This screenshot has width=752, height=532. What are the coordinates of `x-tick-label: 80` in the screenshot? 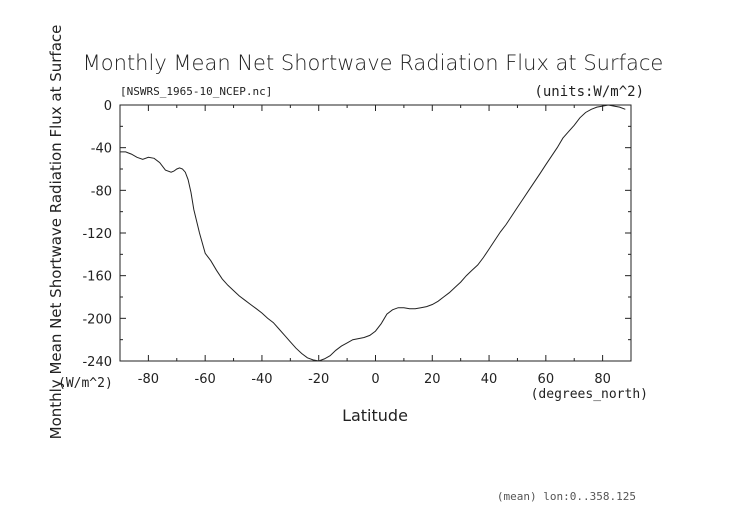 It's located at (602, 379).